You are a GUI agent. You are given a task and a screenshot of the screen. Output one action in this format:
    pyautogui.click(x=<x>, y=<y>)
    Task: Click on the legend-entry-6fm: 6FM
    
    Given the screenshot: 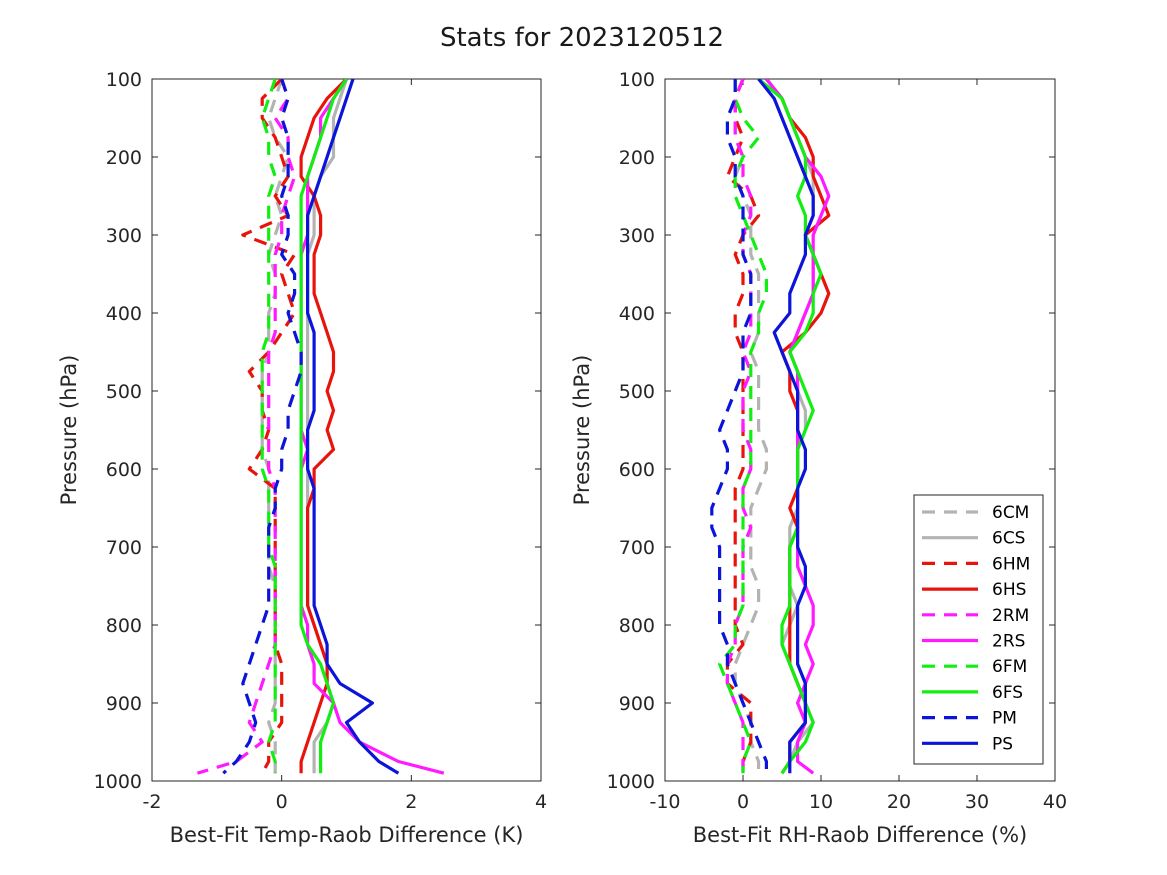 What is the action you would take?
    pyautogui.click(x=974, y=667)
    